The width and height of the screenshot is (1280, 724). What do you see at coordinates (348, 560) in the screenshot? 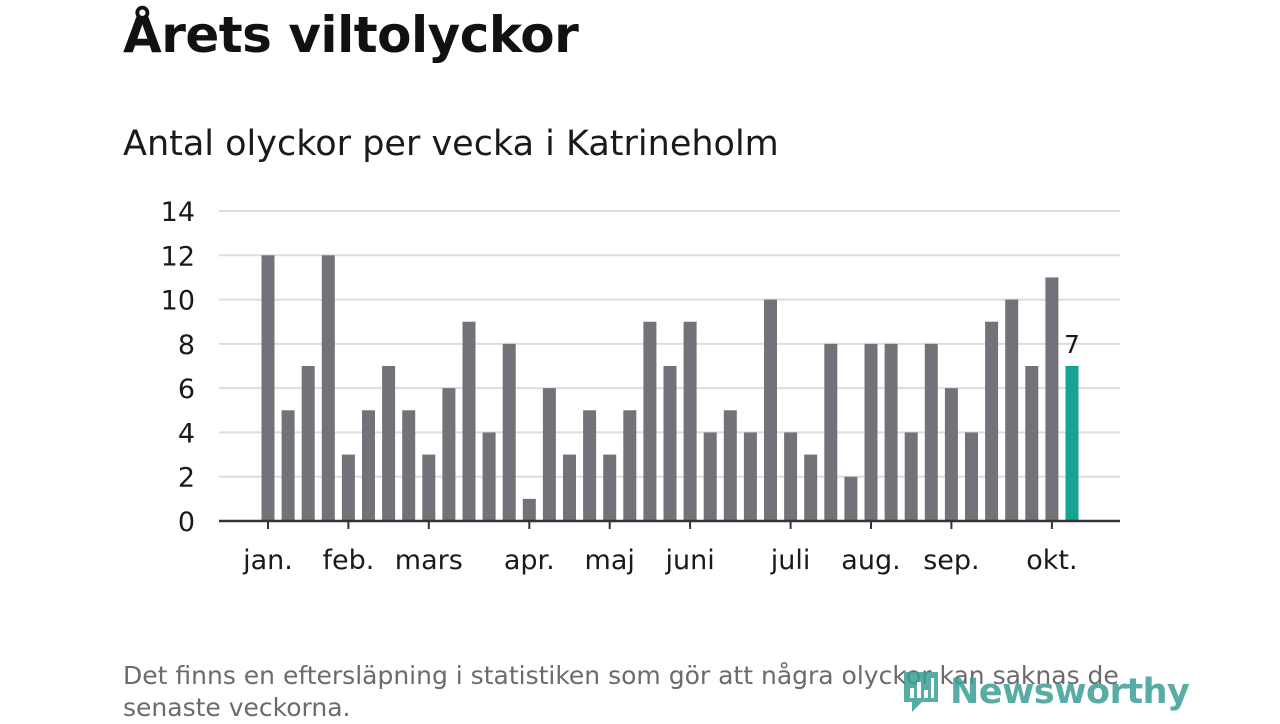
I see `x-tick-label-feb.: feb.` at bounding box center [348, 560].